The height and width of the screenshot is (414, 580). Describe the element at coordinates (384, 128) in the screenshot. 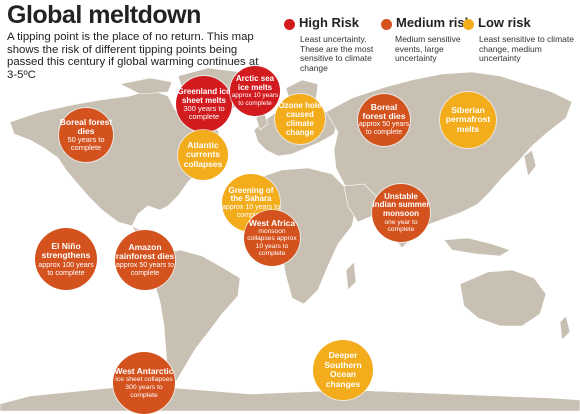

I see `tp-boreal-asia-detail: approx 50 years to complete` at that location.